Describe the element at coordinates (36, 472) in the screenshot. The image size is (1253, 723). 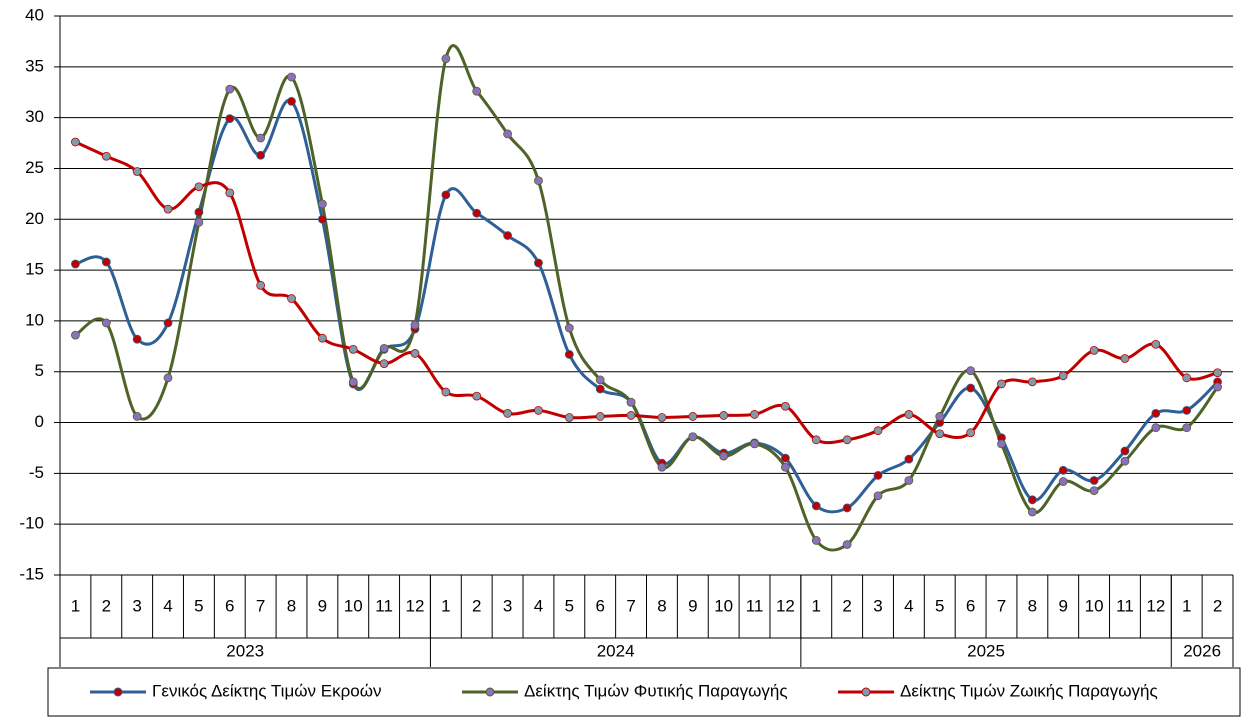
I see `y-tick-label: -5` at that location.